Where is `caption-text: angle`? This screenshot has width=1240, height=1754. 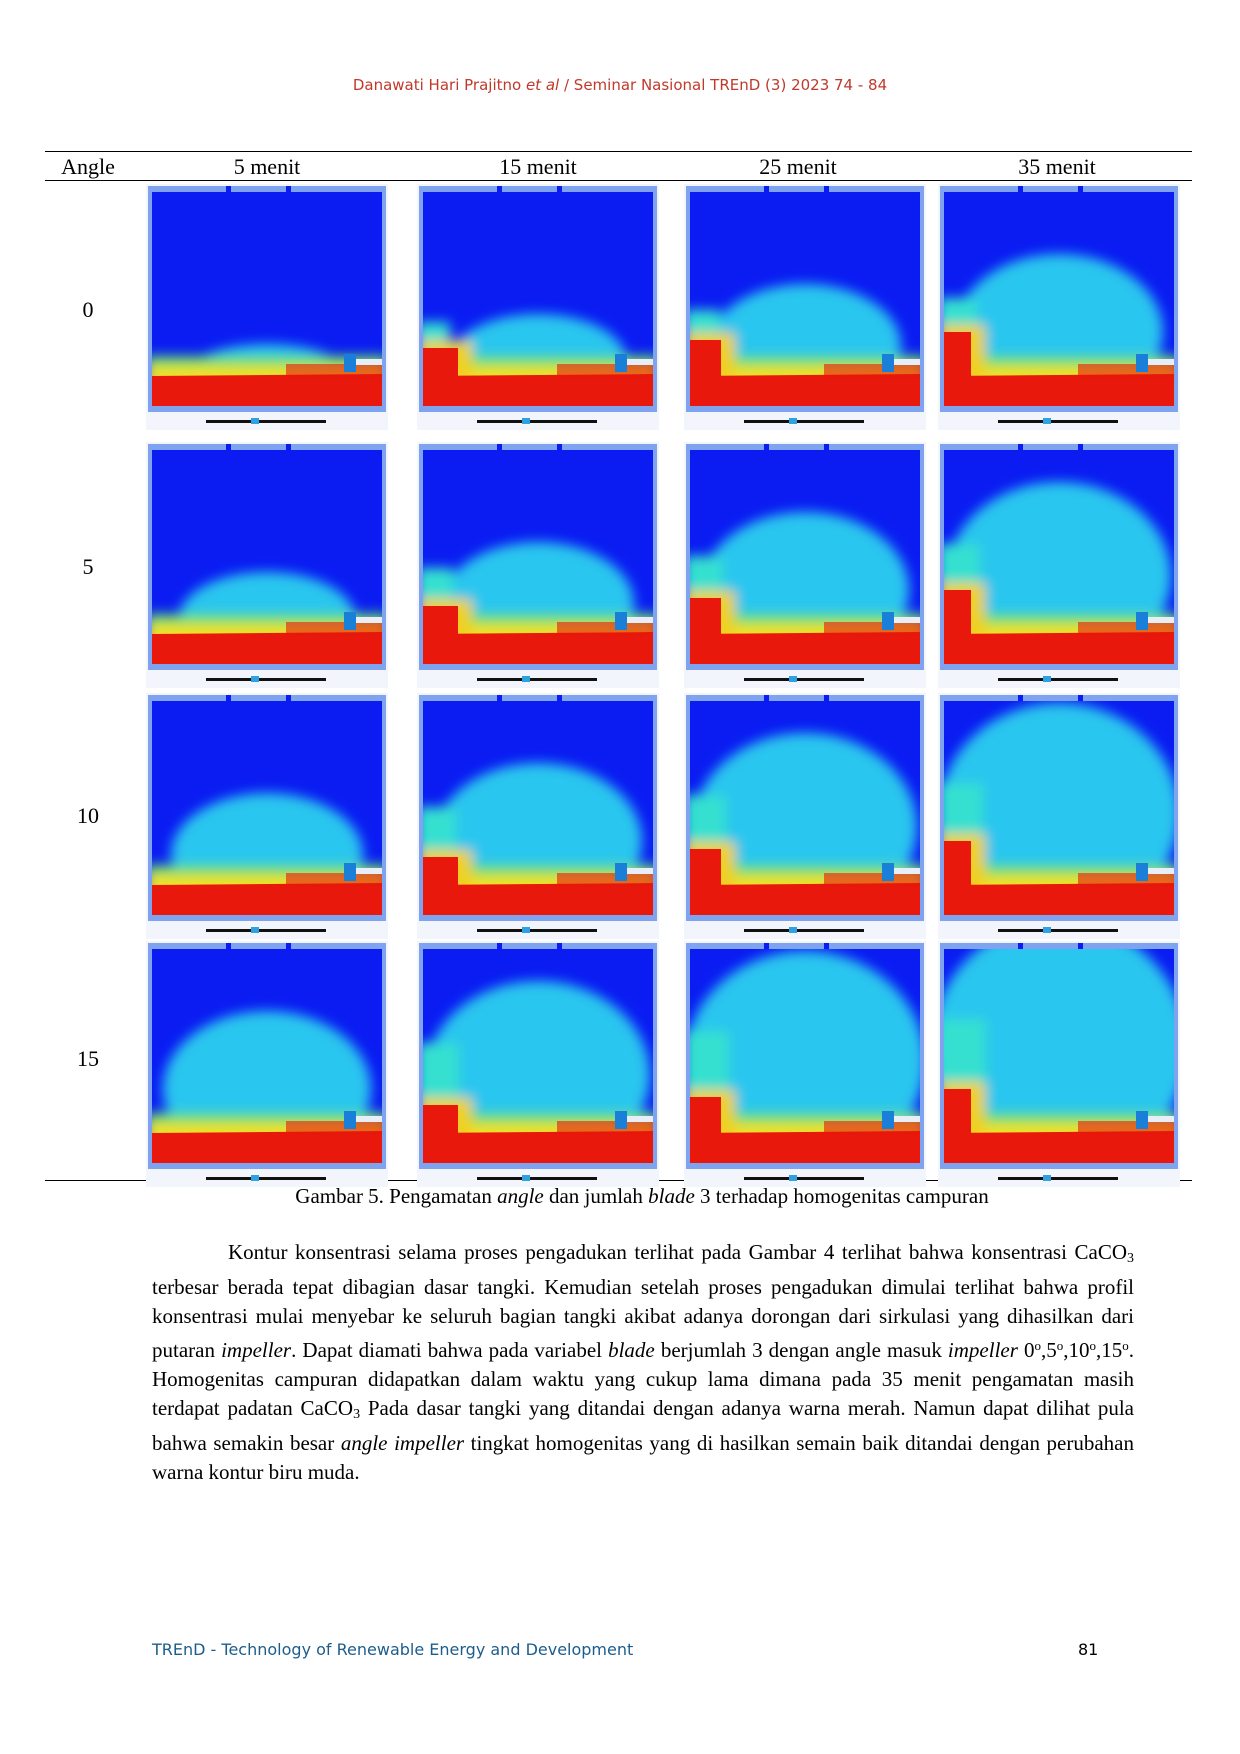
caption-text: angle is located at coordinates (520, 1196).